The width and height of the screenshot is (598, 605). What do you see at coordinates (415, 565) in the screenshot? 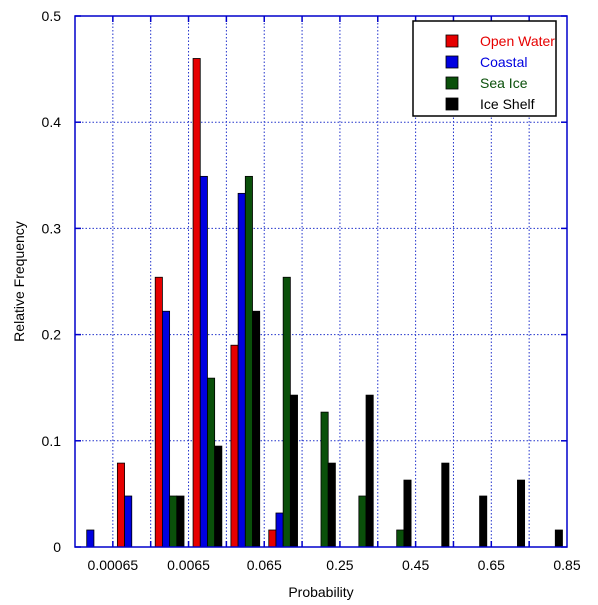
I see `x-tick-label: 0.45` at bounding box center [415, 565].